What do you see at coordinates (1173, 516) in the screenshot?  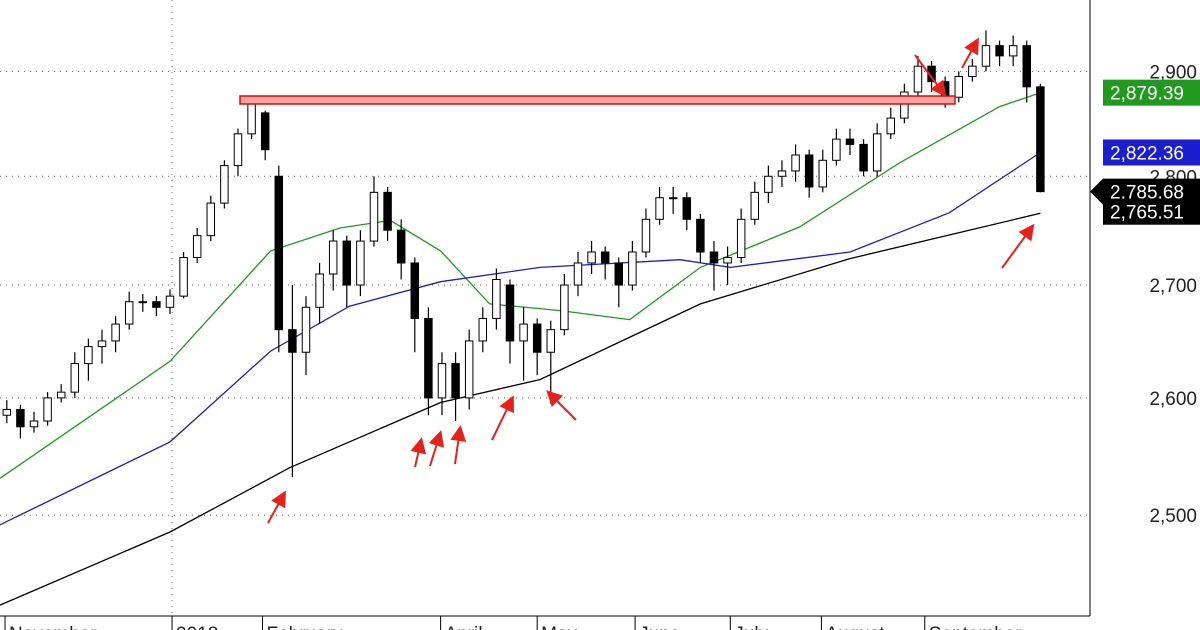 I see `y-tick-label: 2,500` at bounding box center [1173, 516].